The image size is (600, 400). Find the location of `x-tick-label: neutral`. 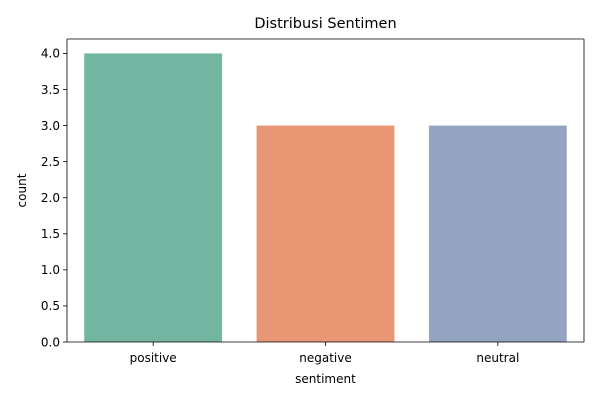

x-tick-label: neutral is located at coordinates (497, 358).